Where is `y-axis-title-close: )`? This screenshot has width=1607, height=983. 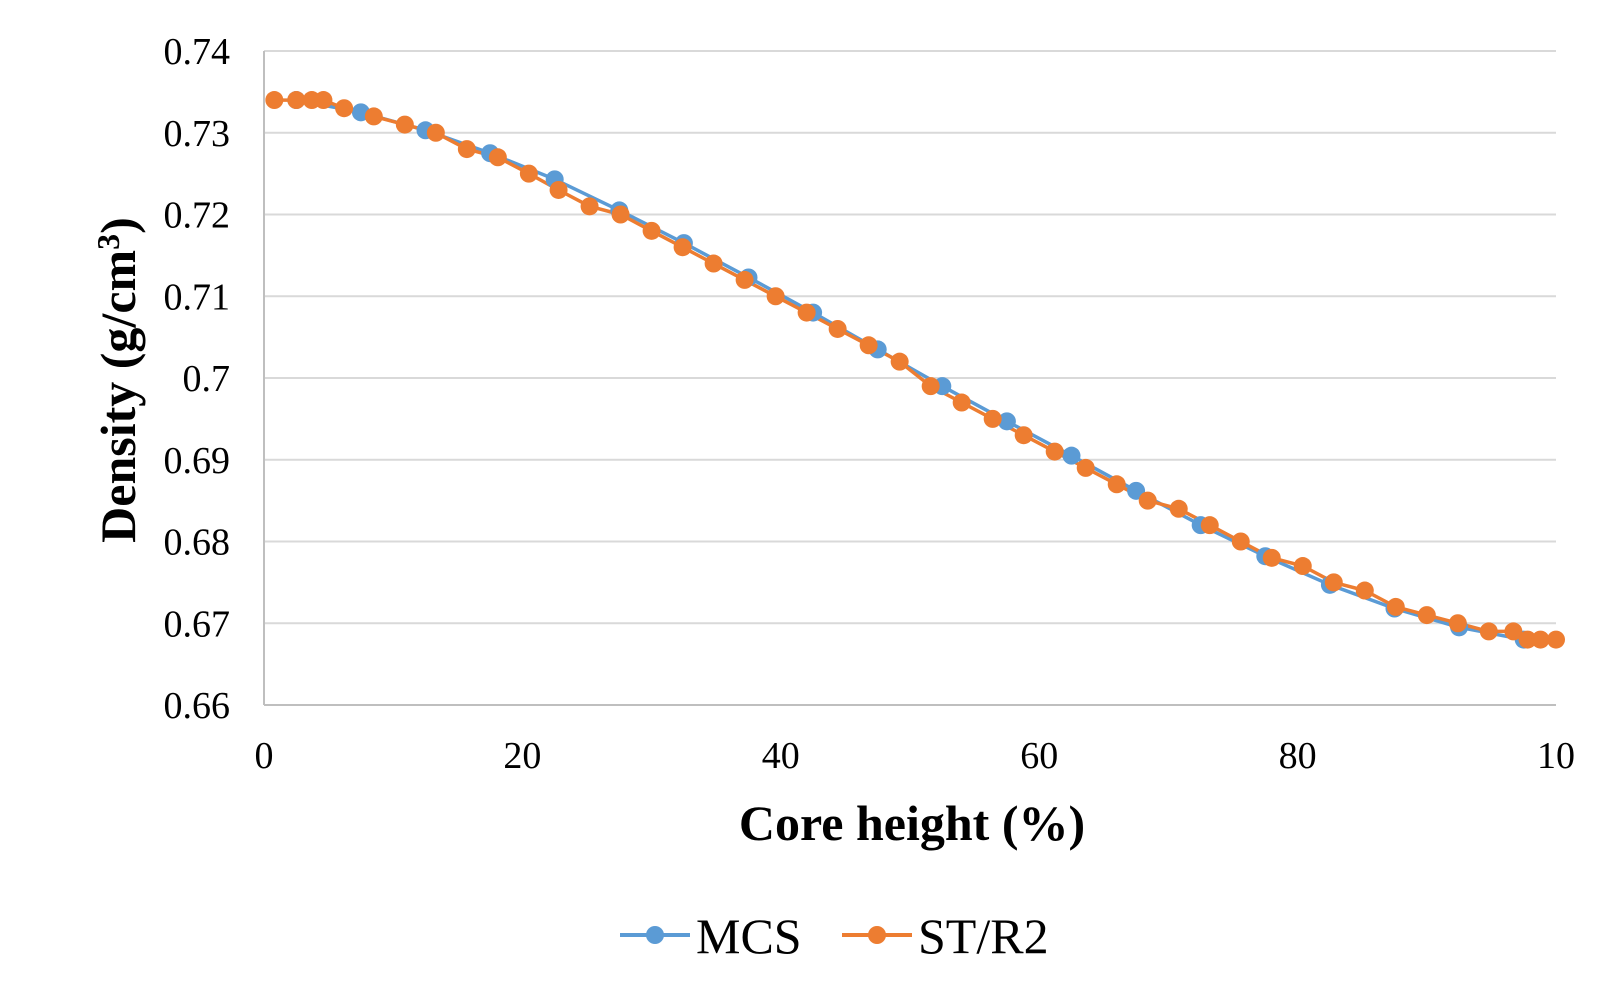
y-axis-title-close: ) is located at coordinates (118, 225).